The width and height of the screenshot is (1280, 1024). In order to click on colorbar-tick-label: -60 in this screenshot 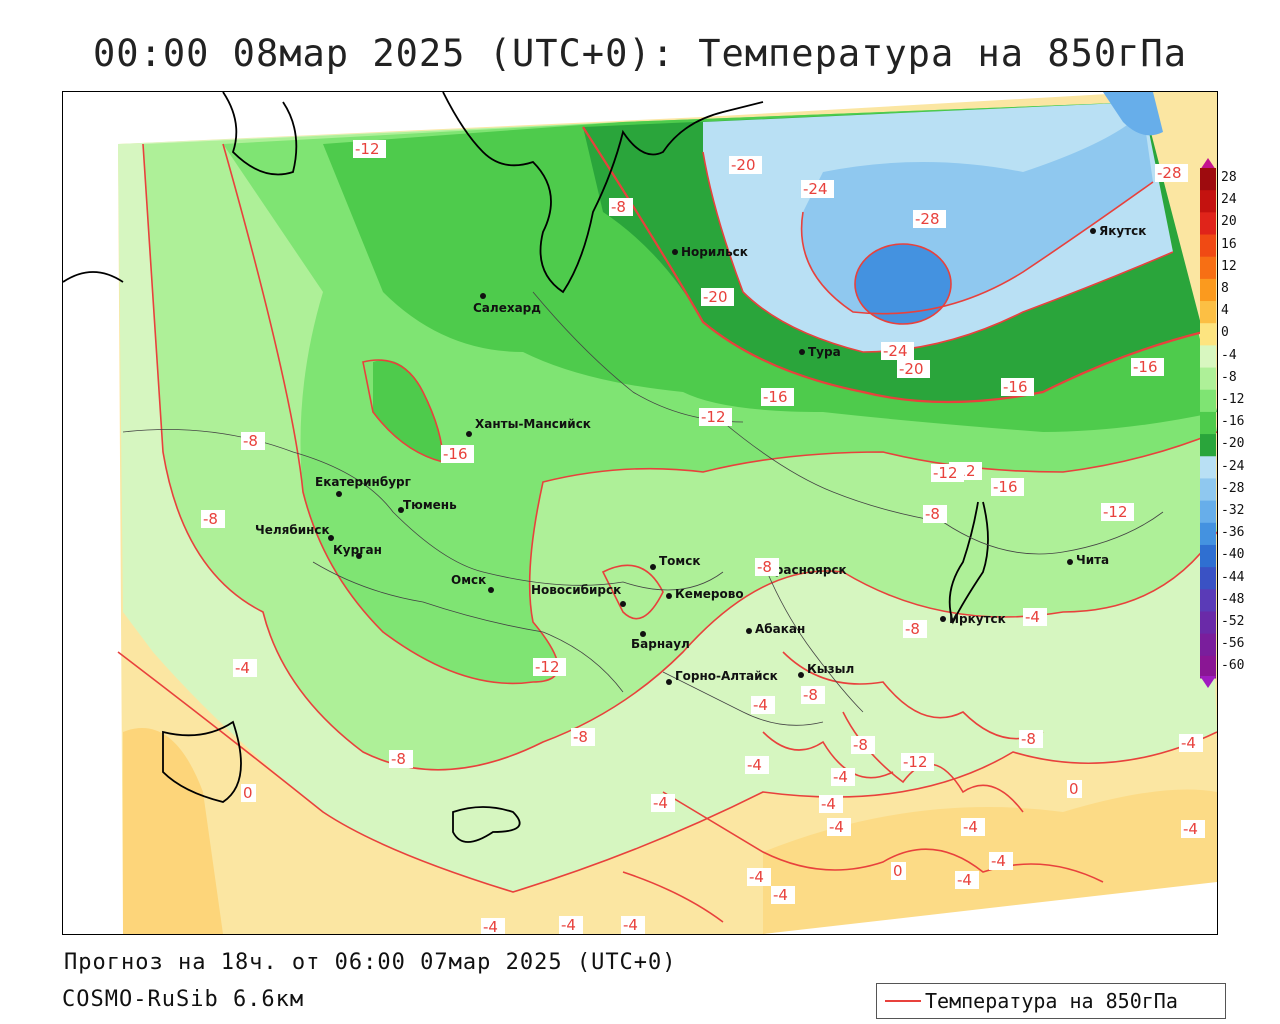, I will do `click(1233, 666)`.